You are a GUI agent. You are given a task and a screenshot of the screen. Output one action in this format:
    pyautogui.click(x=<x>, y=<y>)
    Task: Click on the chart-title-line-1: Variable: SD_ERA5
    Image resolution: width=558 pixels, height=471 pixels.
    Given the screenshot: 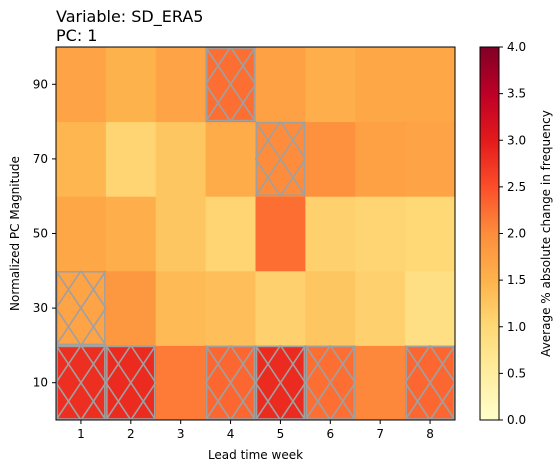 What is the action you would take?
    pyautogui.click(x=129, y=17)
    